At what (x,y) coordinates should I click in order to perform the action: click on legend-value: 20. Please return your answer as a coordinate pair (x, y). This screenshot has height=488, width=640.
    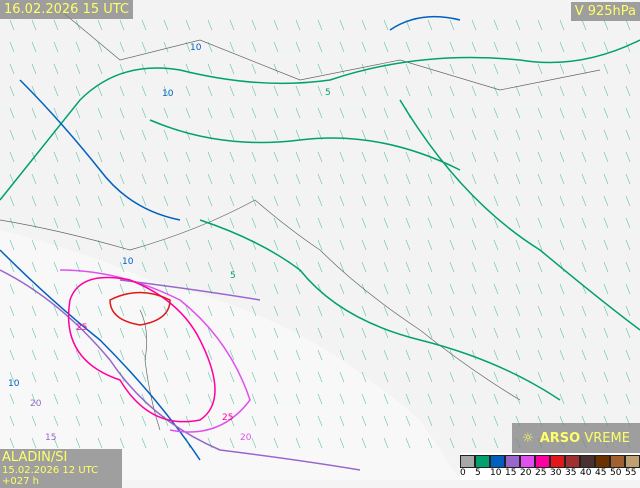
    Looking at the image, I should click on (526, 473).